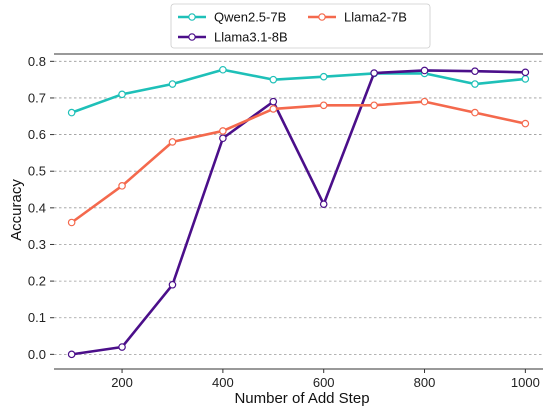 The image size is (545, 406). Describe the element at coordinates (37, 171) in the screenshot. I see `y-tick-label: 0.5` at that location.